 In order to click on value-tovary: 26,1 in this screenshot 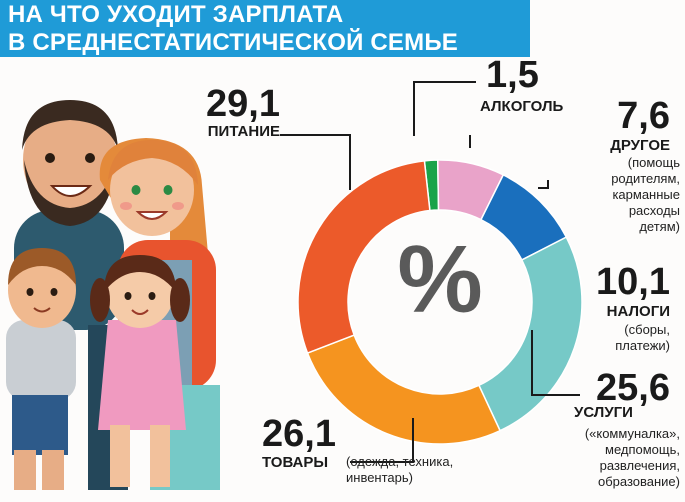, I will do `click(299, 434)`.